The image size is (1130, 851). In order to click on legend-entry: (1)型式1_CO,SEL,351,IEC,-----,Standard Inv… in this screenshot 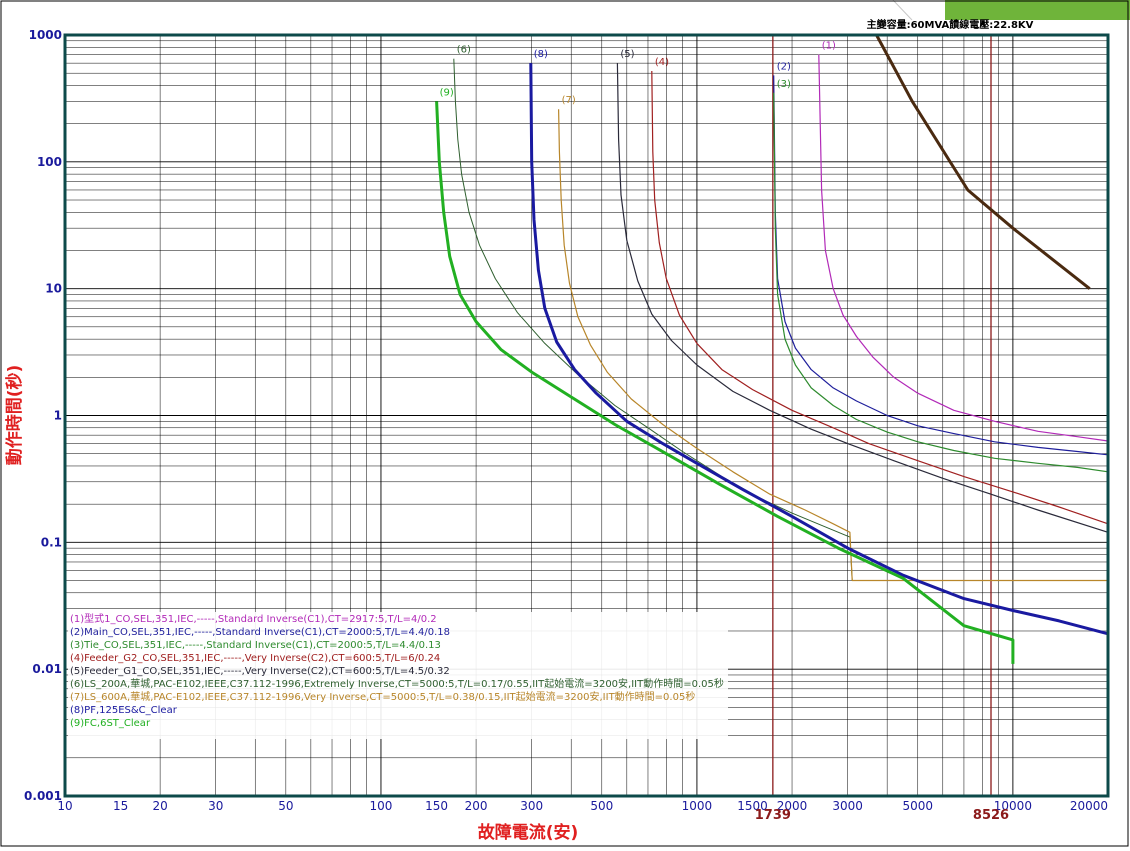, I will do `click(253, 618)`.